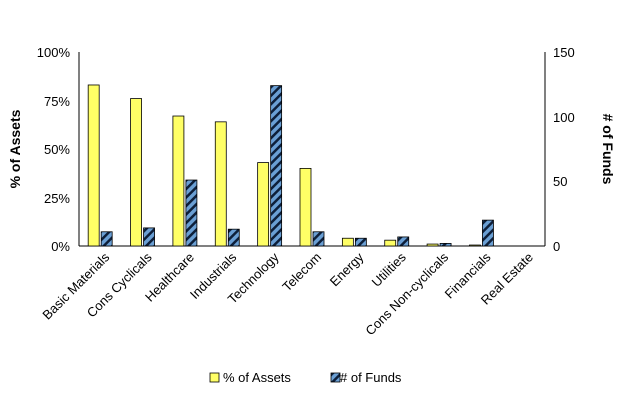 The height and width of the screenshot is (404, 630). What do you see at coordinates (564, 149) in the screenshot?
I see `right-axis-ticks: 0 50 100 150` at bounding box center [564, 149].